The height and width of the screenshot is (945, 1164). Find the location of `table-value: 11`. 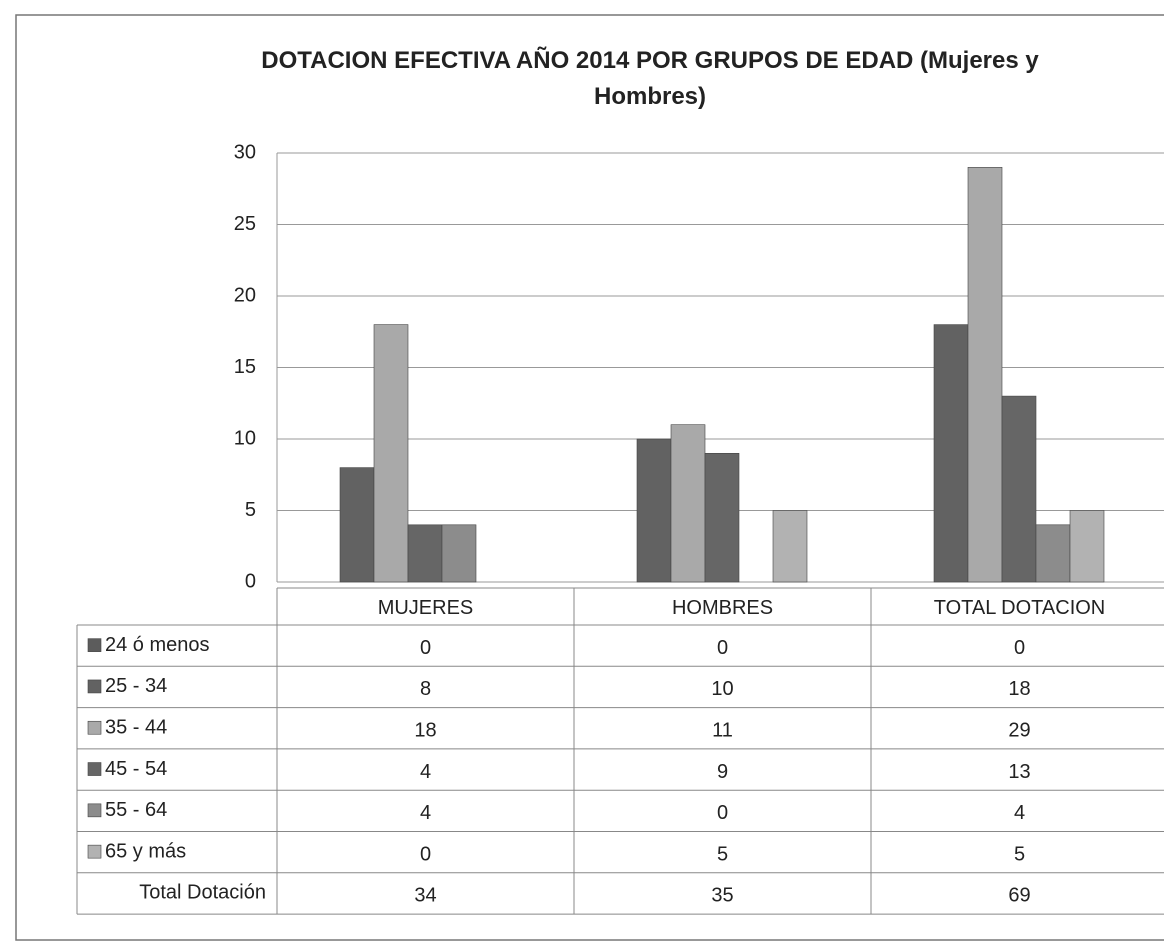

table-value: 11 is located at coordinates (722, 731).